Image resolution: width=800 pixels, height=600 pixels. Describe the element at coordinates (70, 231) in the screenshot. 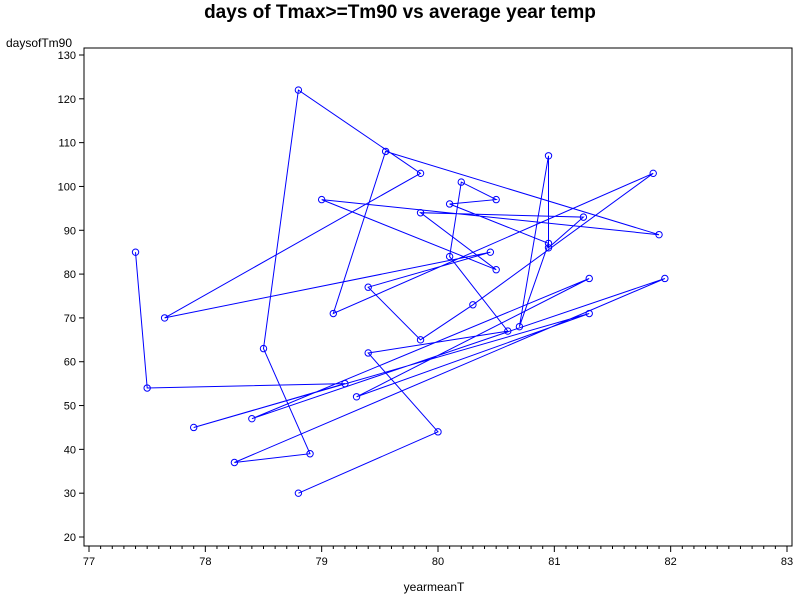

I see `y-tick-label: 90` at that location.